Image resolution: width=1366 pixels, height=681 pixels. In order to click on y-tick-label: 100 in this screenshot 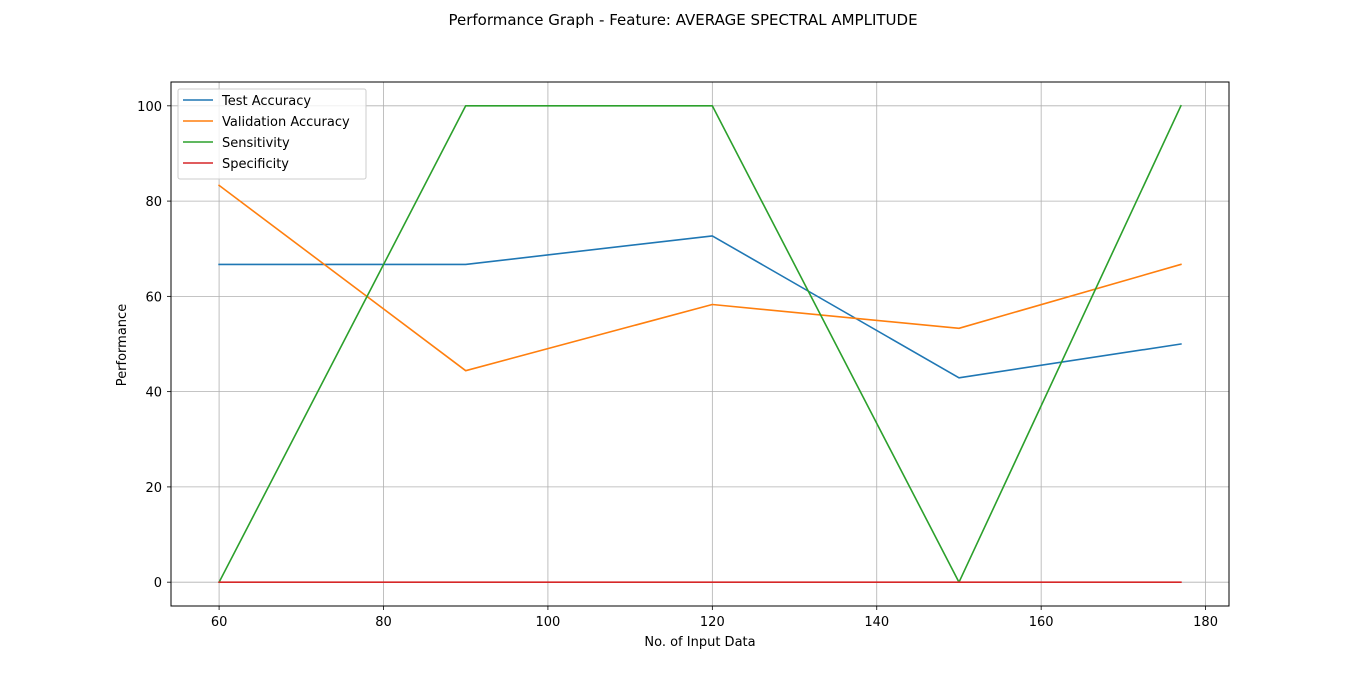, I will do `click(149, 107)`.